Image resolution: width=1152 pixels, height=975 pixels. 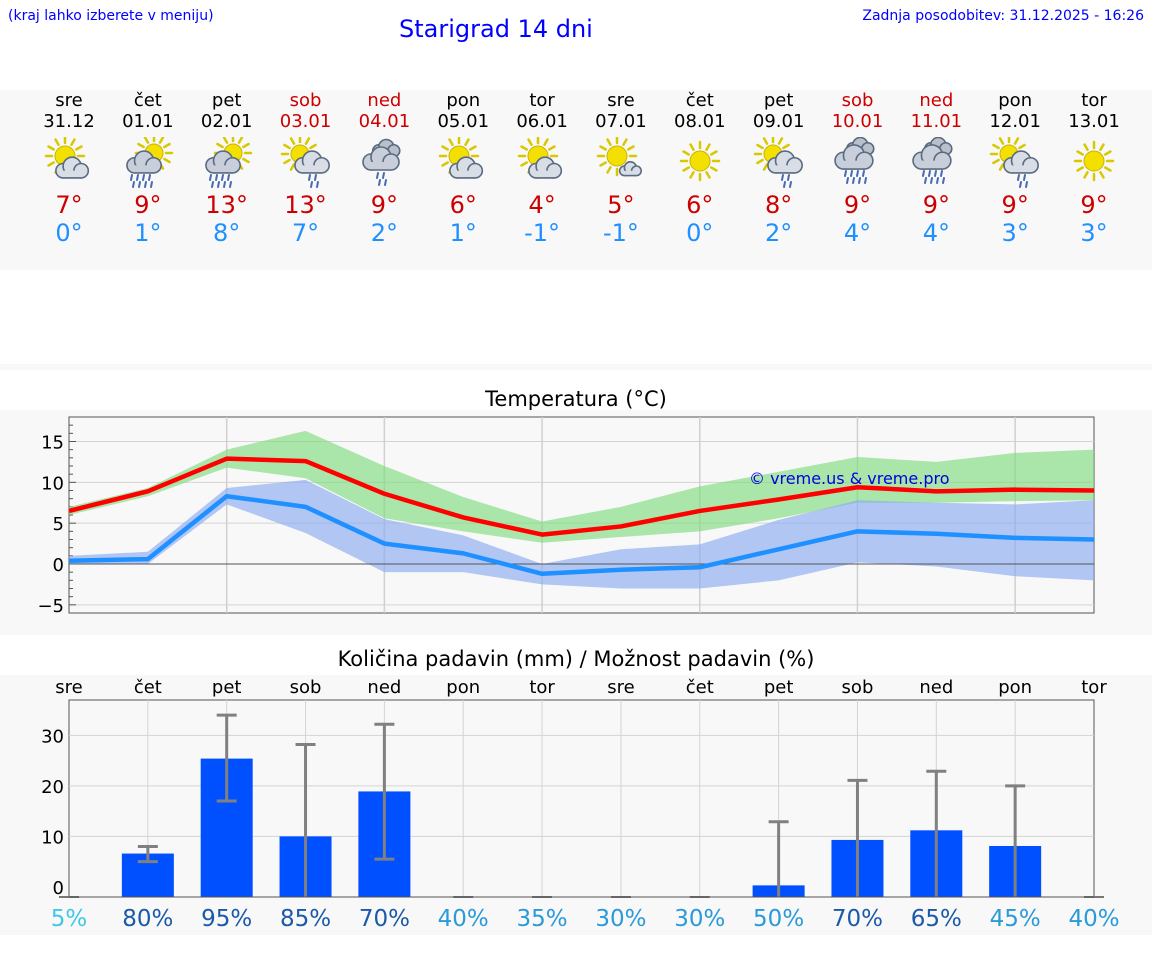 What do you see at coordinates (381, 162) in the screenshot?
I see `cloud-light-rain-icon` at bounding box center [381, 162].